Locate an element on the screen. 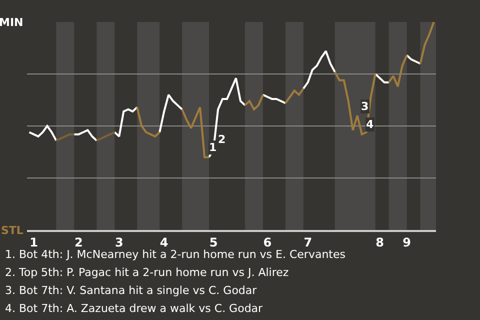 The height and width of the screenshot is (320, 480). text: STL is located at coordinates (12, 230).